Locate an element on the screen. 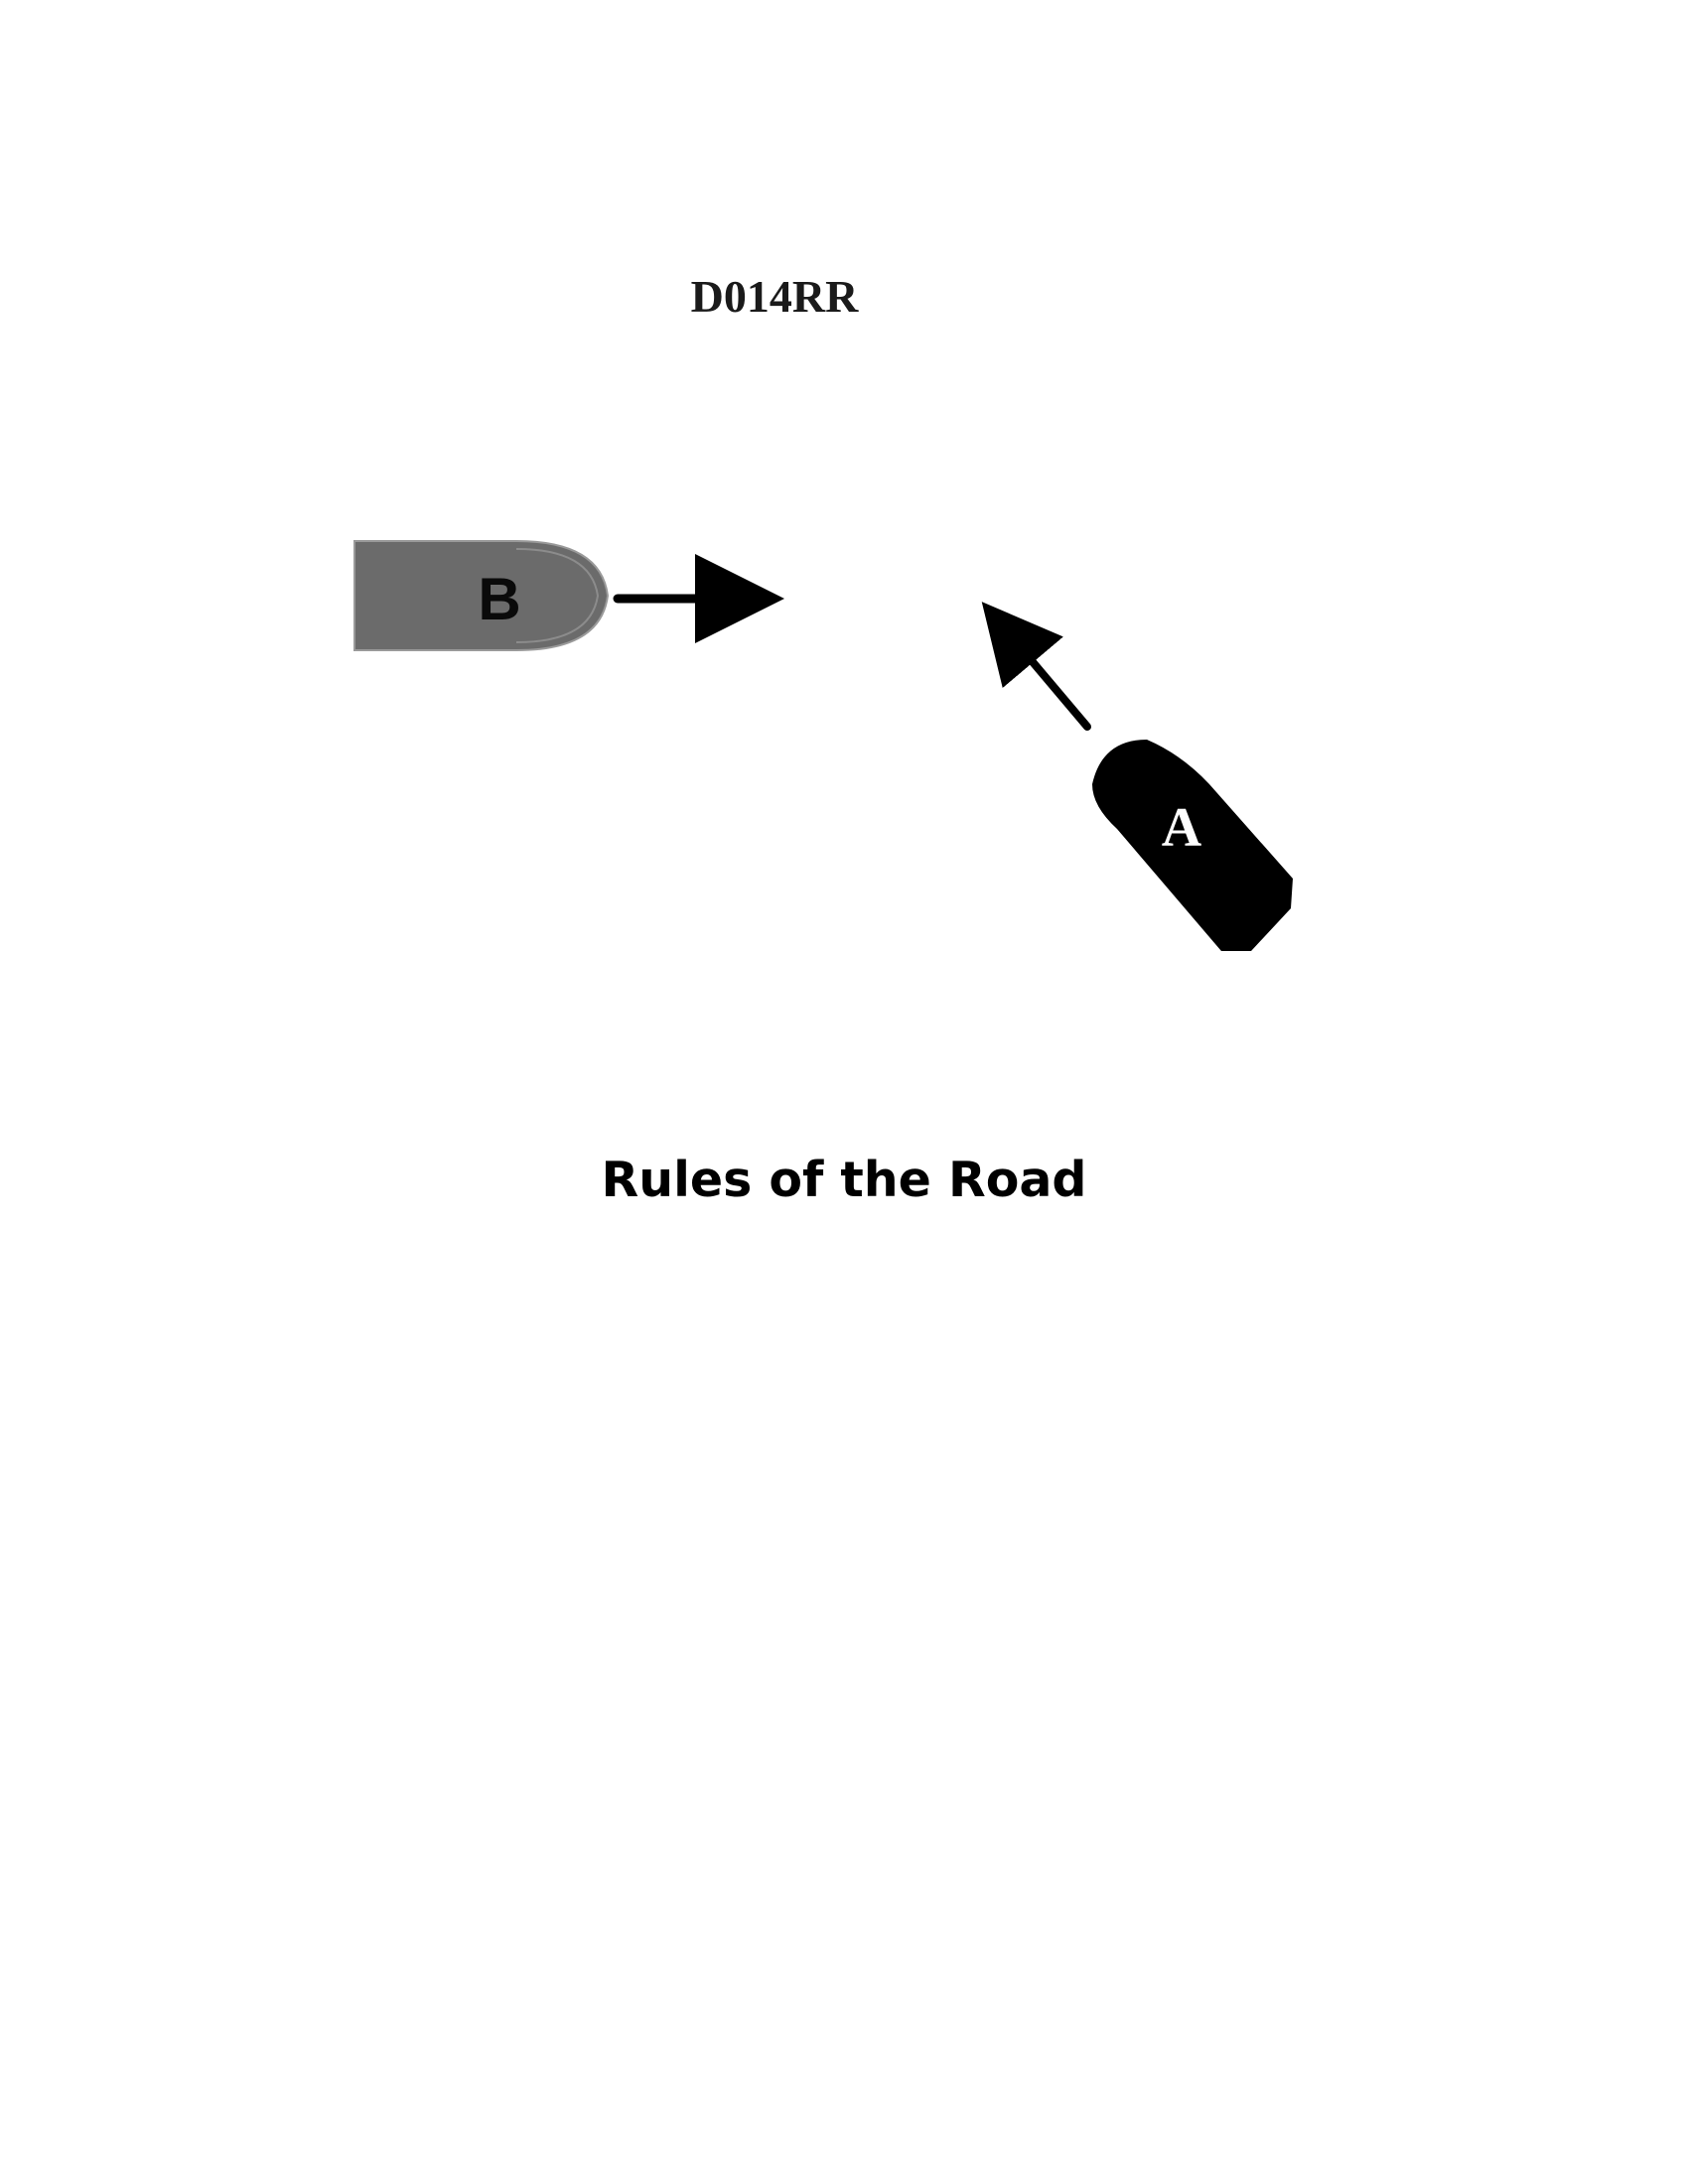 Image resolution: width=1688 pixels, height=2184 pixels. vessel-b-label: B is located at coordinates (499, 599).